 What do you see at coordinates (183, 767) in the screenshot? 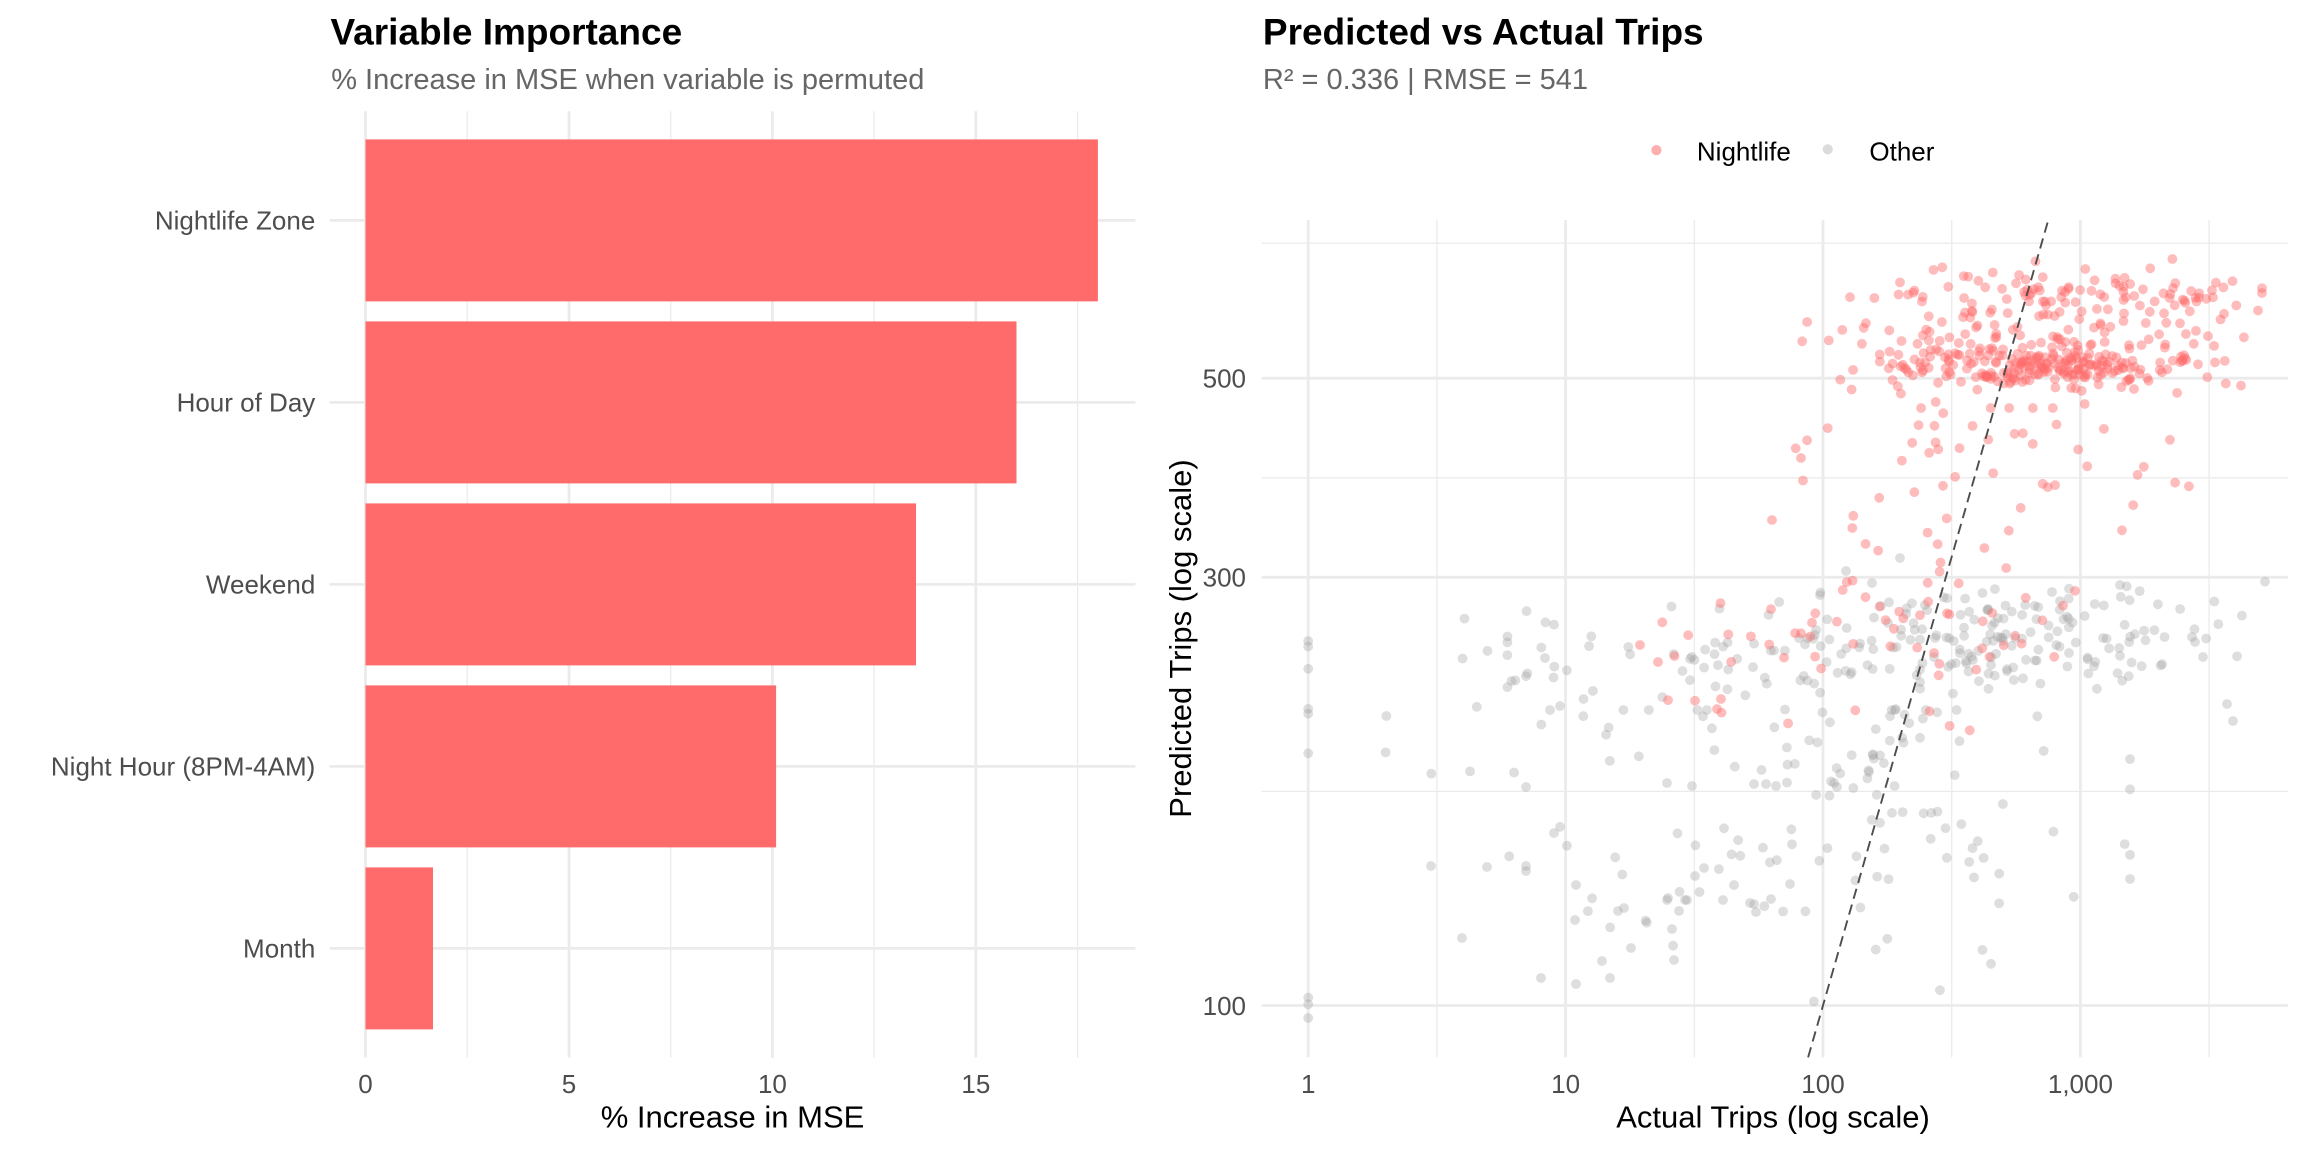
I see `svg-text: Night Hour (8PM-4AM)` at bounding box center [183, 767].